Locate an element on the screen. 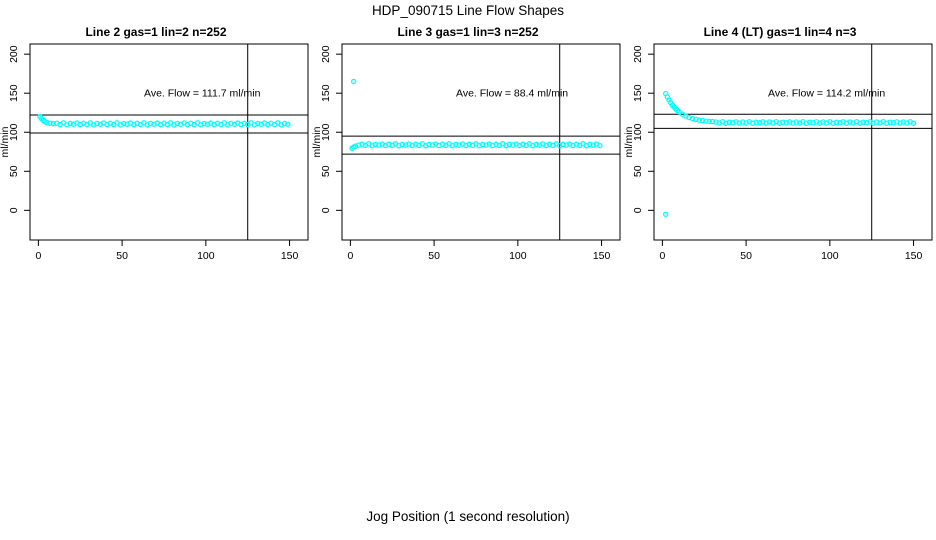 The height and width of the screenshot is (540, 936). ave-flow-annotation: Ave. Flow = 111.7 ml/min is located at coordinates (202, 94).